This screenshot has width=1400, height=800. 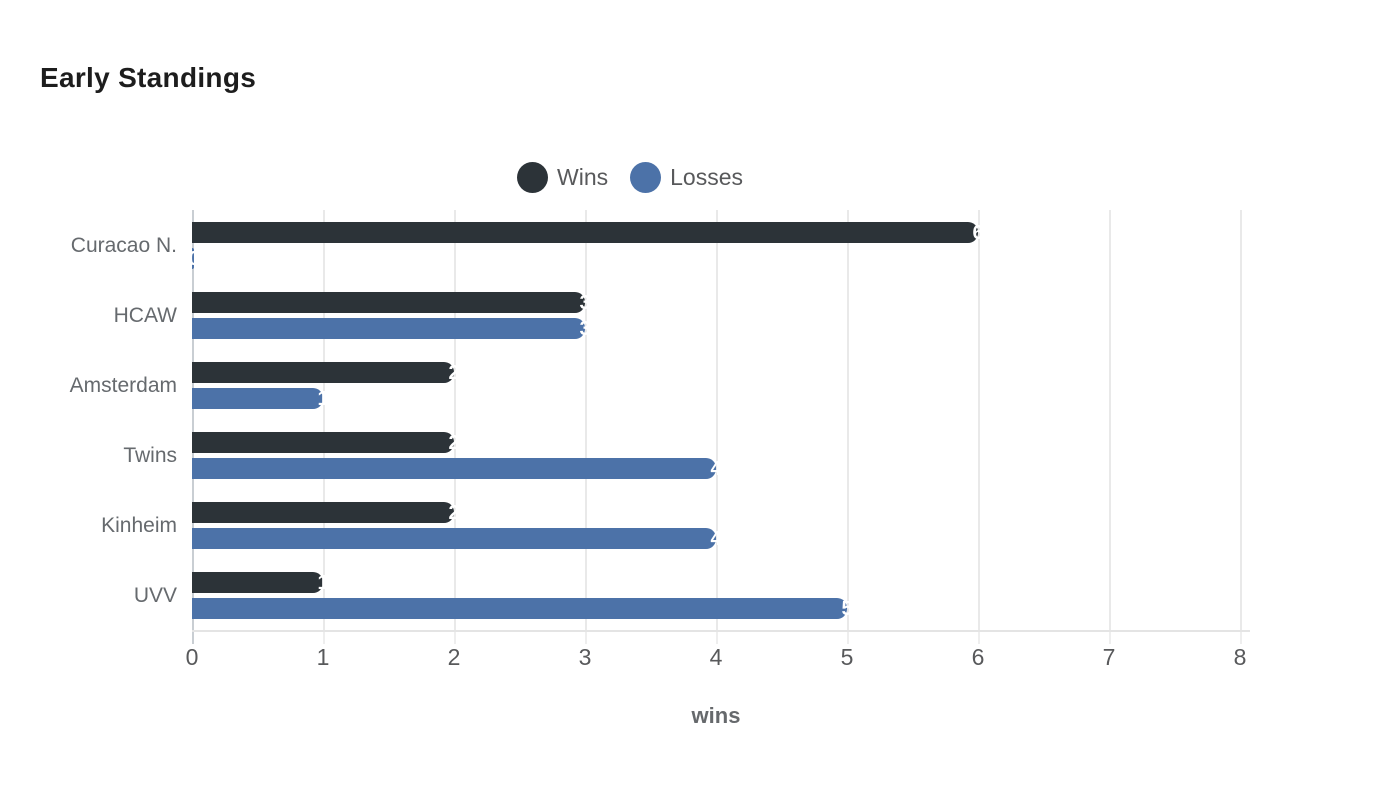 What do you see at coordinates (585, 303) in the screenshot?
I see `bar-value-label-wins-hcaw: 3` at bounding box center [585, 303].